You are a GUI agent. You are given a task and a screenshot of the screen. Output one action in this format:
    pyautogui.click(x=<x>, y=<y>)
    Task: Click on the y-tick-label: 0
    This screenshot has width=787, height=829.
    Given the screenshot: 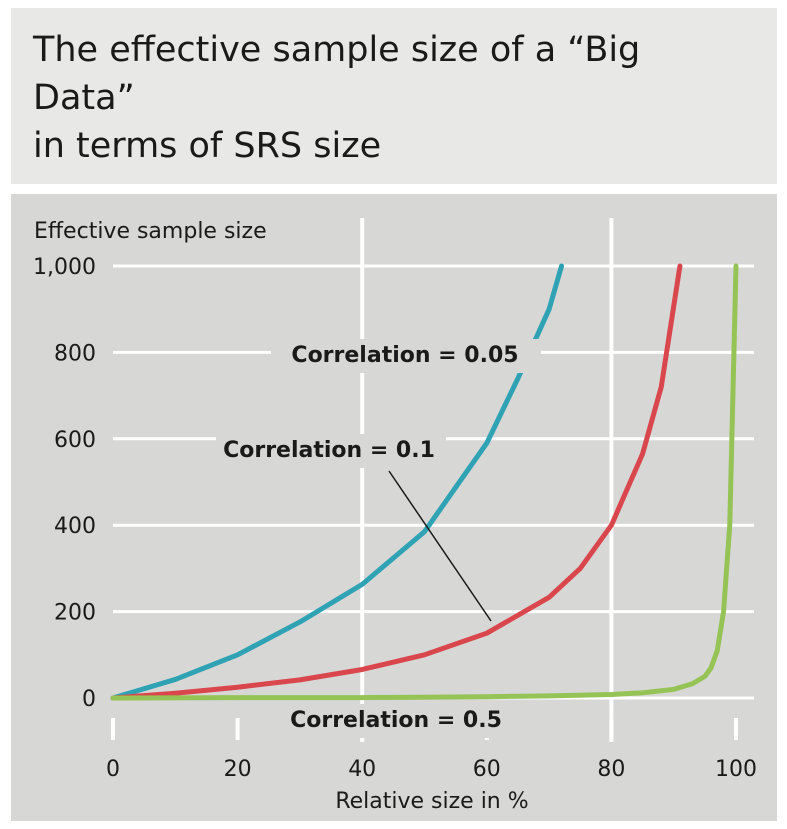 What is the action you would take?
    pyautogui.click(x=89, y=699)
    